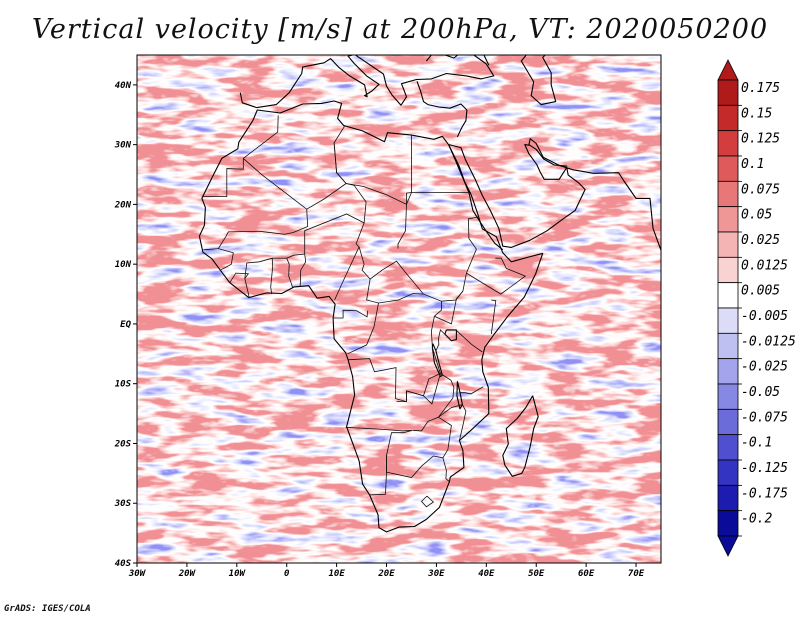 The image size is (800, 618). Describe the element at coordinates (756, 519) in the screenshot. I see `colorbar-label: -0.2` at that location.